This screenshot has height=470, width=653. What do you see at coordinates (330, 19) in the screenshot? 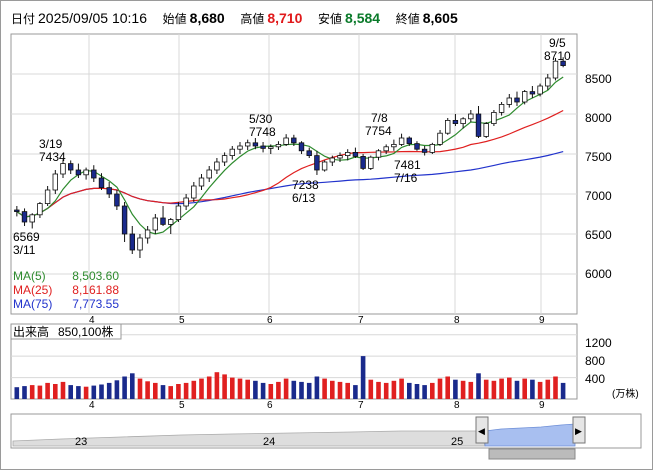
I see `low-label: 安値` at bounding box center [330, 19].